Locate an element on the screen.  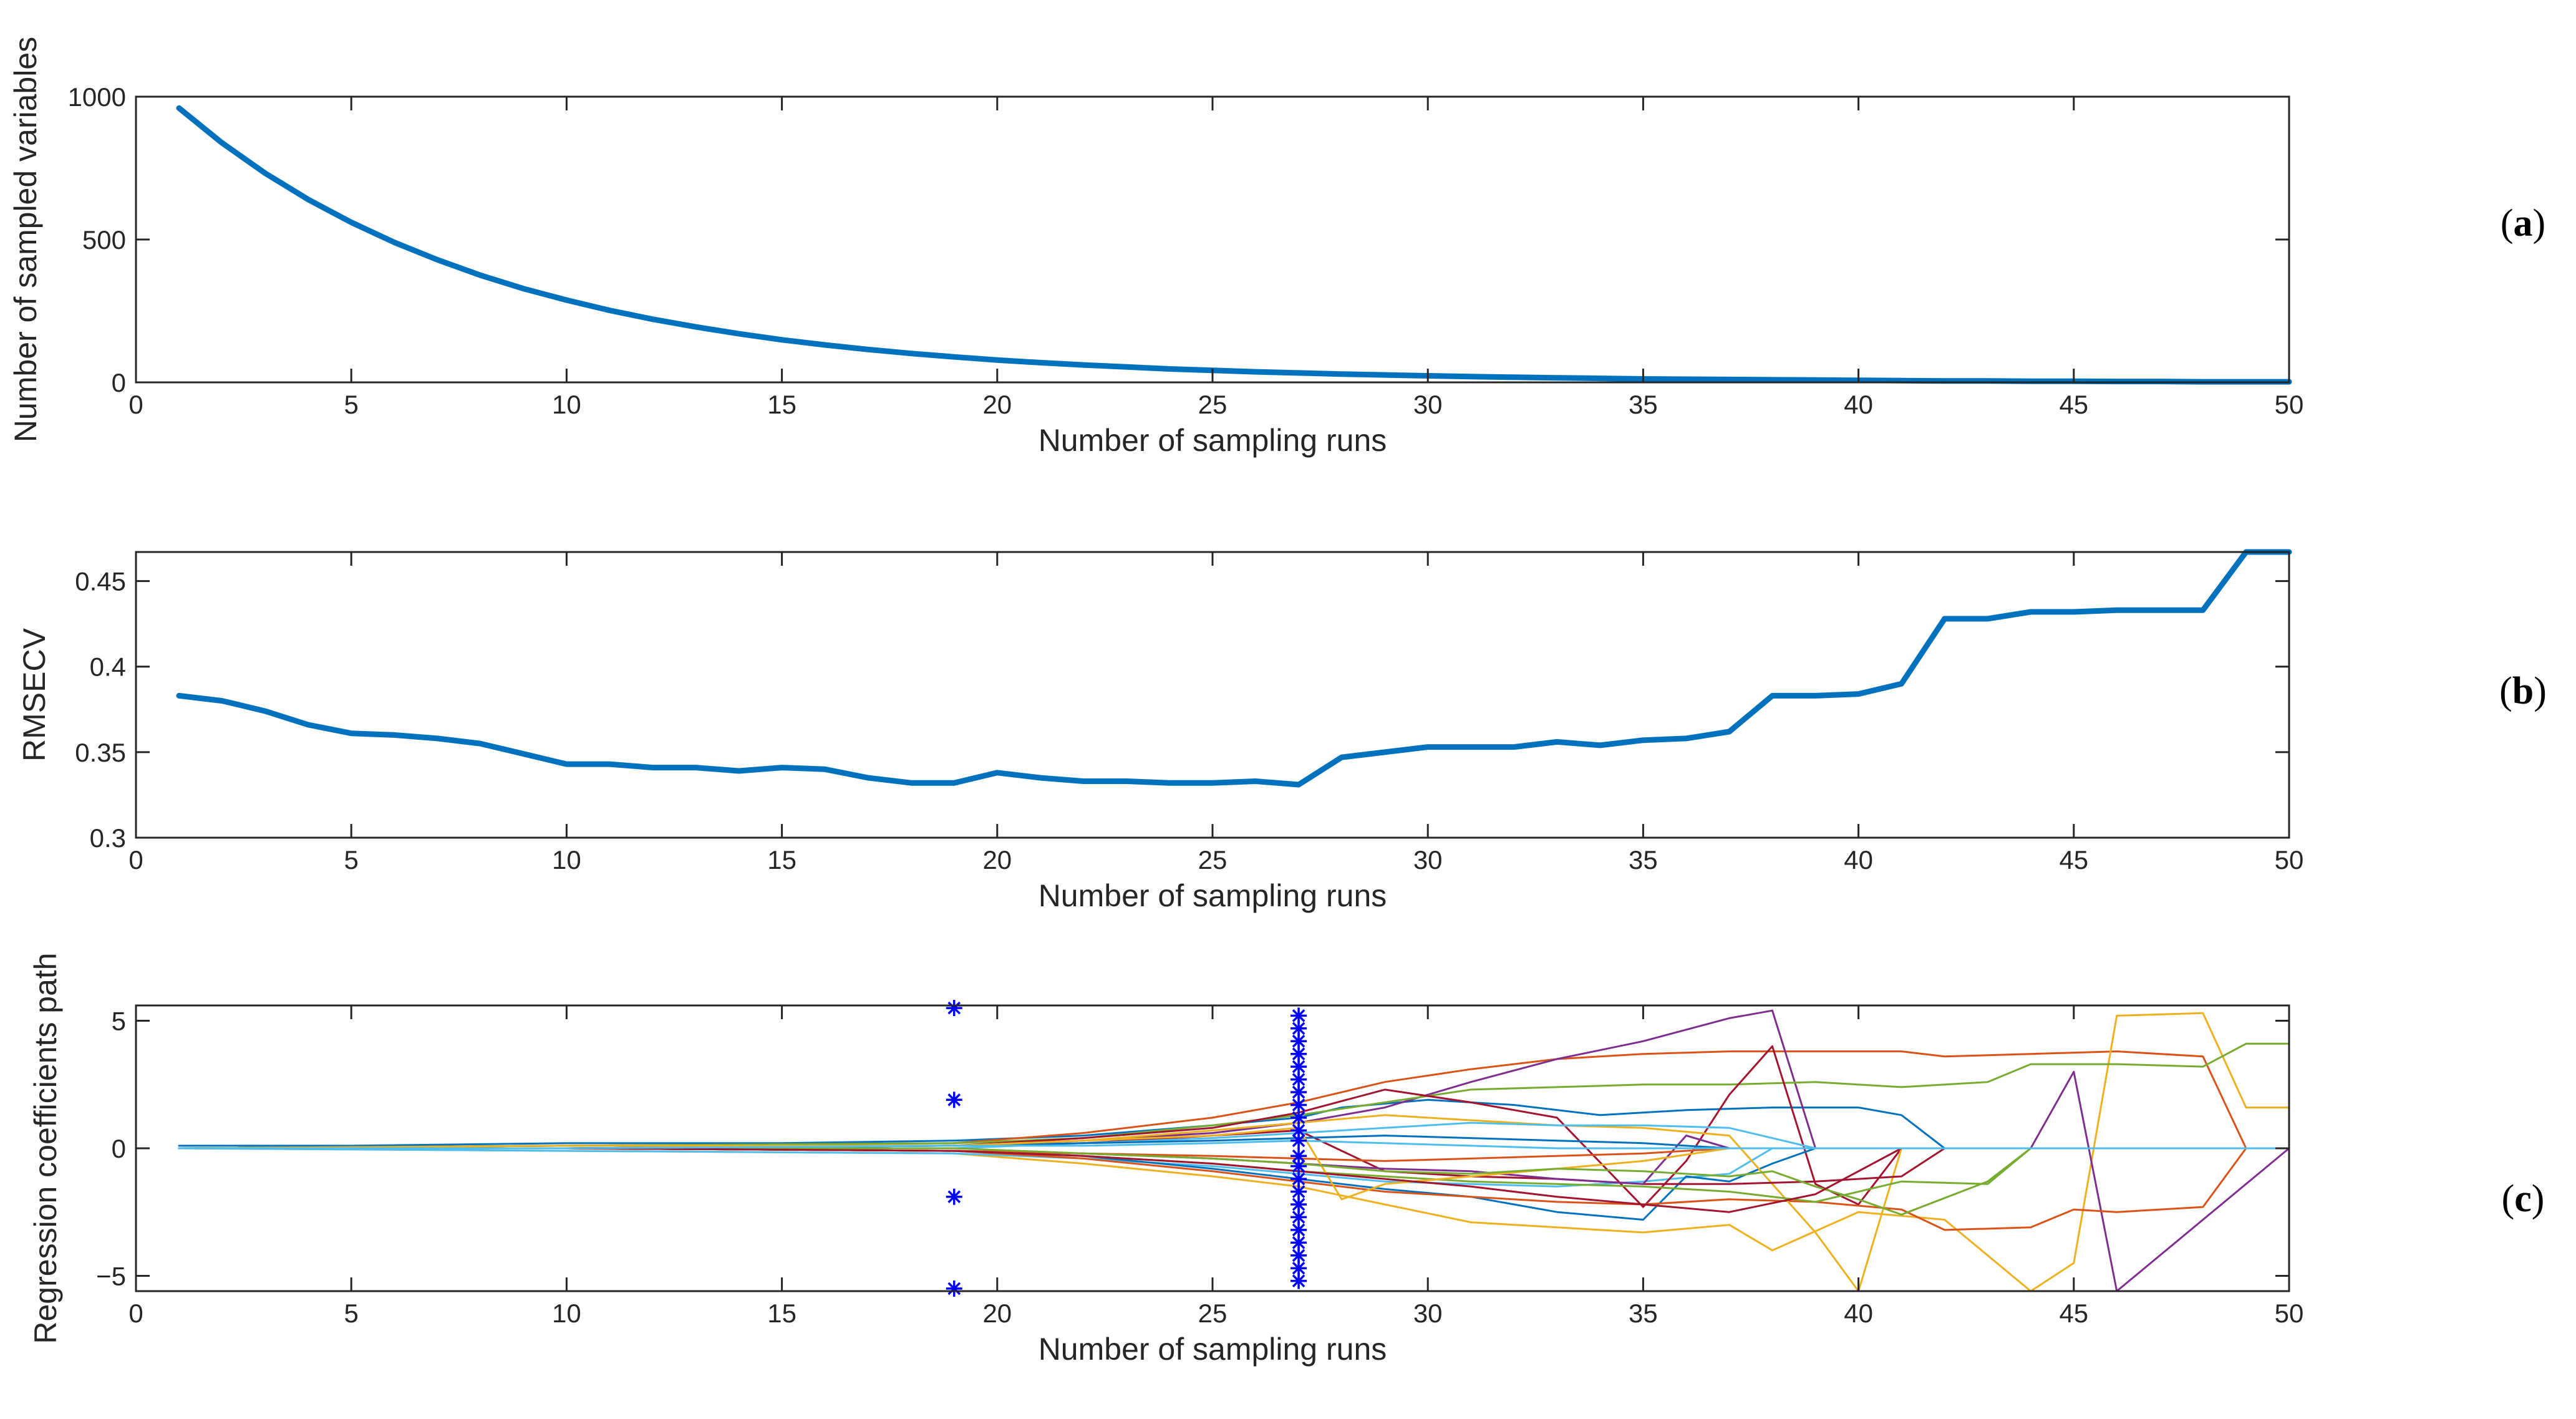
panel-b-x-axis-label: Number of sampling runs is located at coordinates (1213, 896).